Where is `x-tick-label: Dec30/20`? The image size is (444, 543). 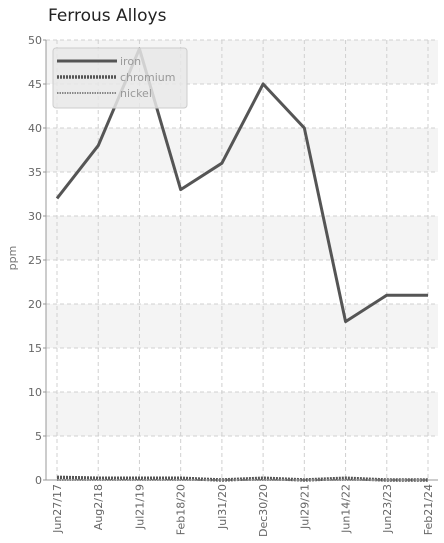
x-tick-label: Dec30/20 is located at coordinates (263, 510).